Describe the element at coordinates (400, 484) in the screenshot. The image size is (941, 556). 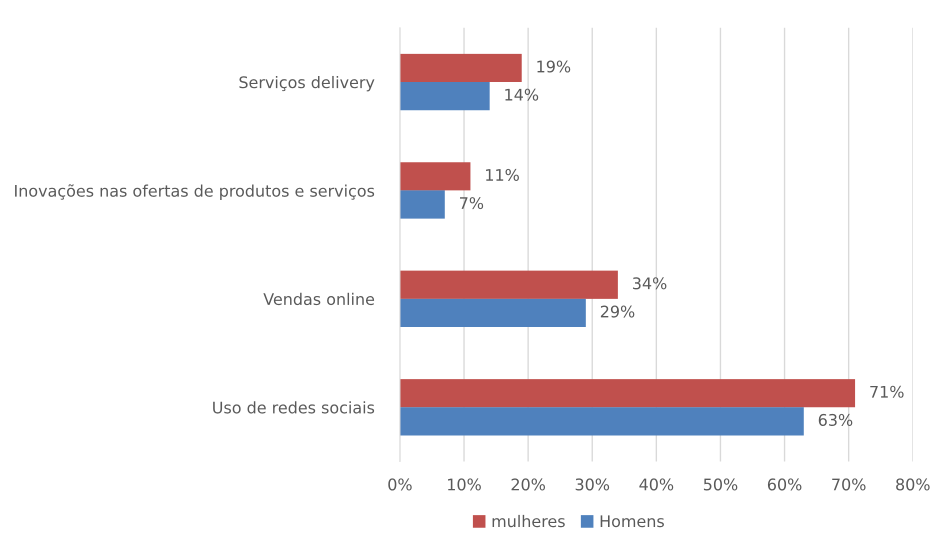
I see `x-tick-label: 0%` at that location.